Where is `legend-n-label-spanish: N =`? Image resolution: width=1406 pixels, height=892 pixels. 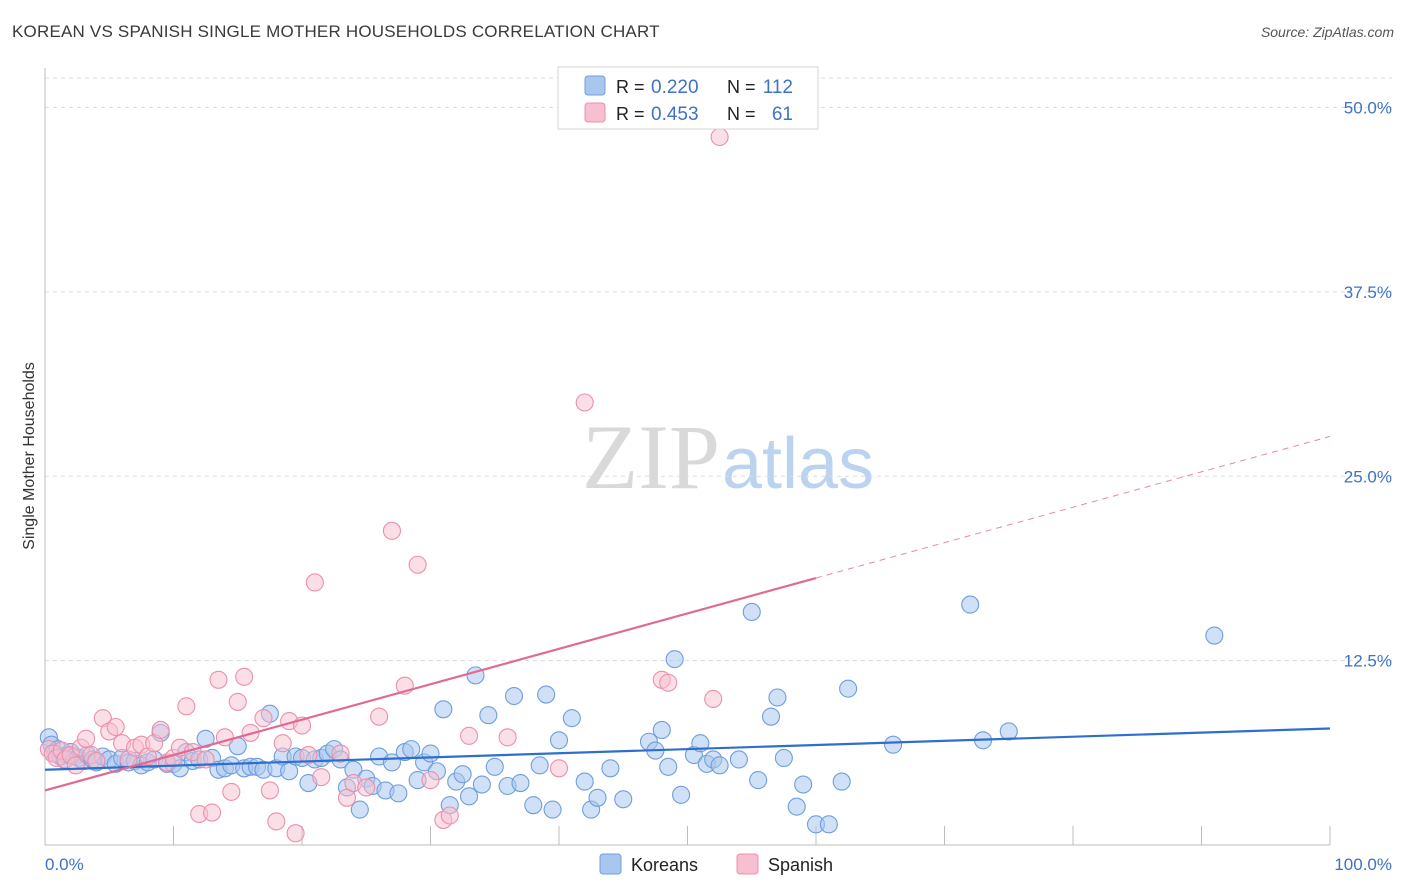
legend-n-label-spanish: N = is located at coordinates (741, 114).